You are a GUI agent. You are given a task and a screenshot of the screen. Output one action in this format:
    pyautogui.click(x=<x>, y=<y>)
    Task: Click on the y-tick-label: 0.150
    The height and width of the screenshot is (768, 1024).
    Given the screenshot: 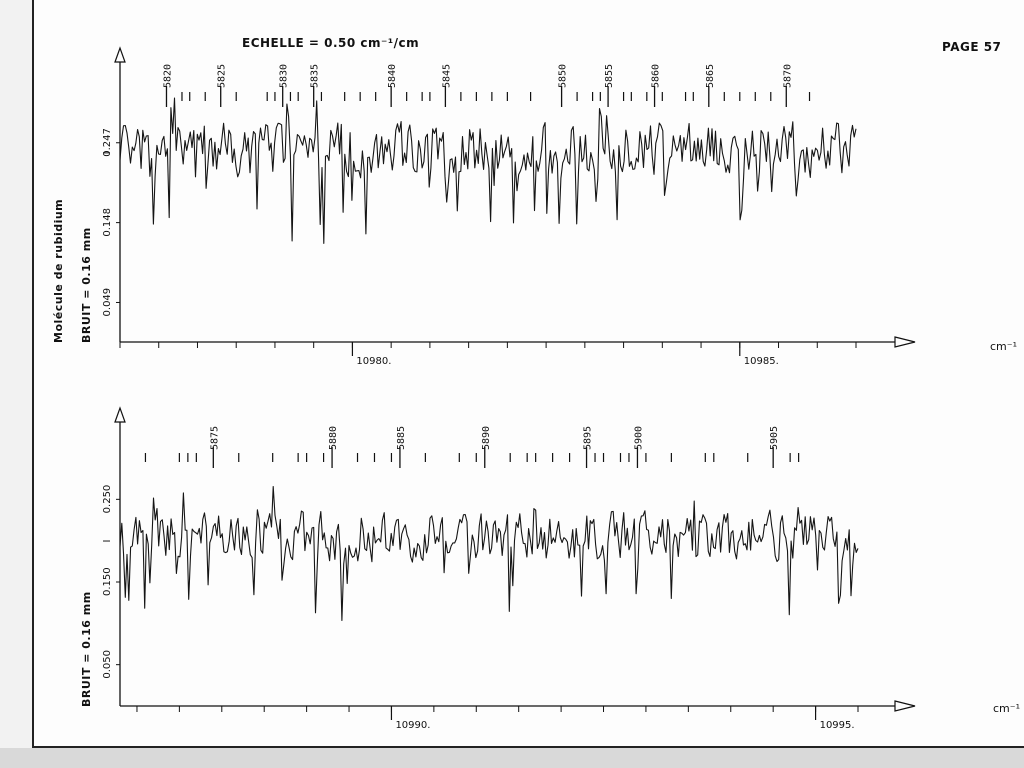 What is the action you would take?
    pyautogui.click(x=107, y=581)
    